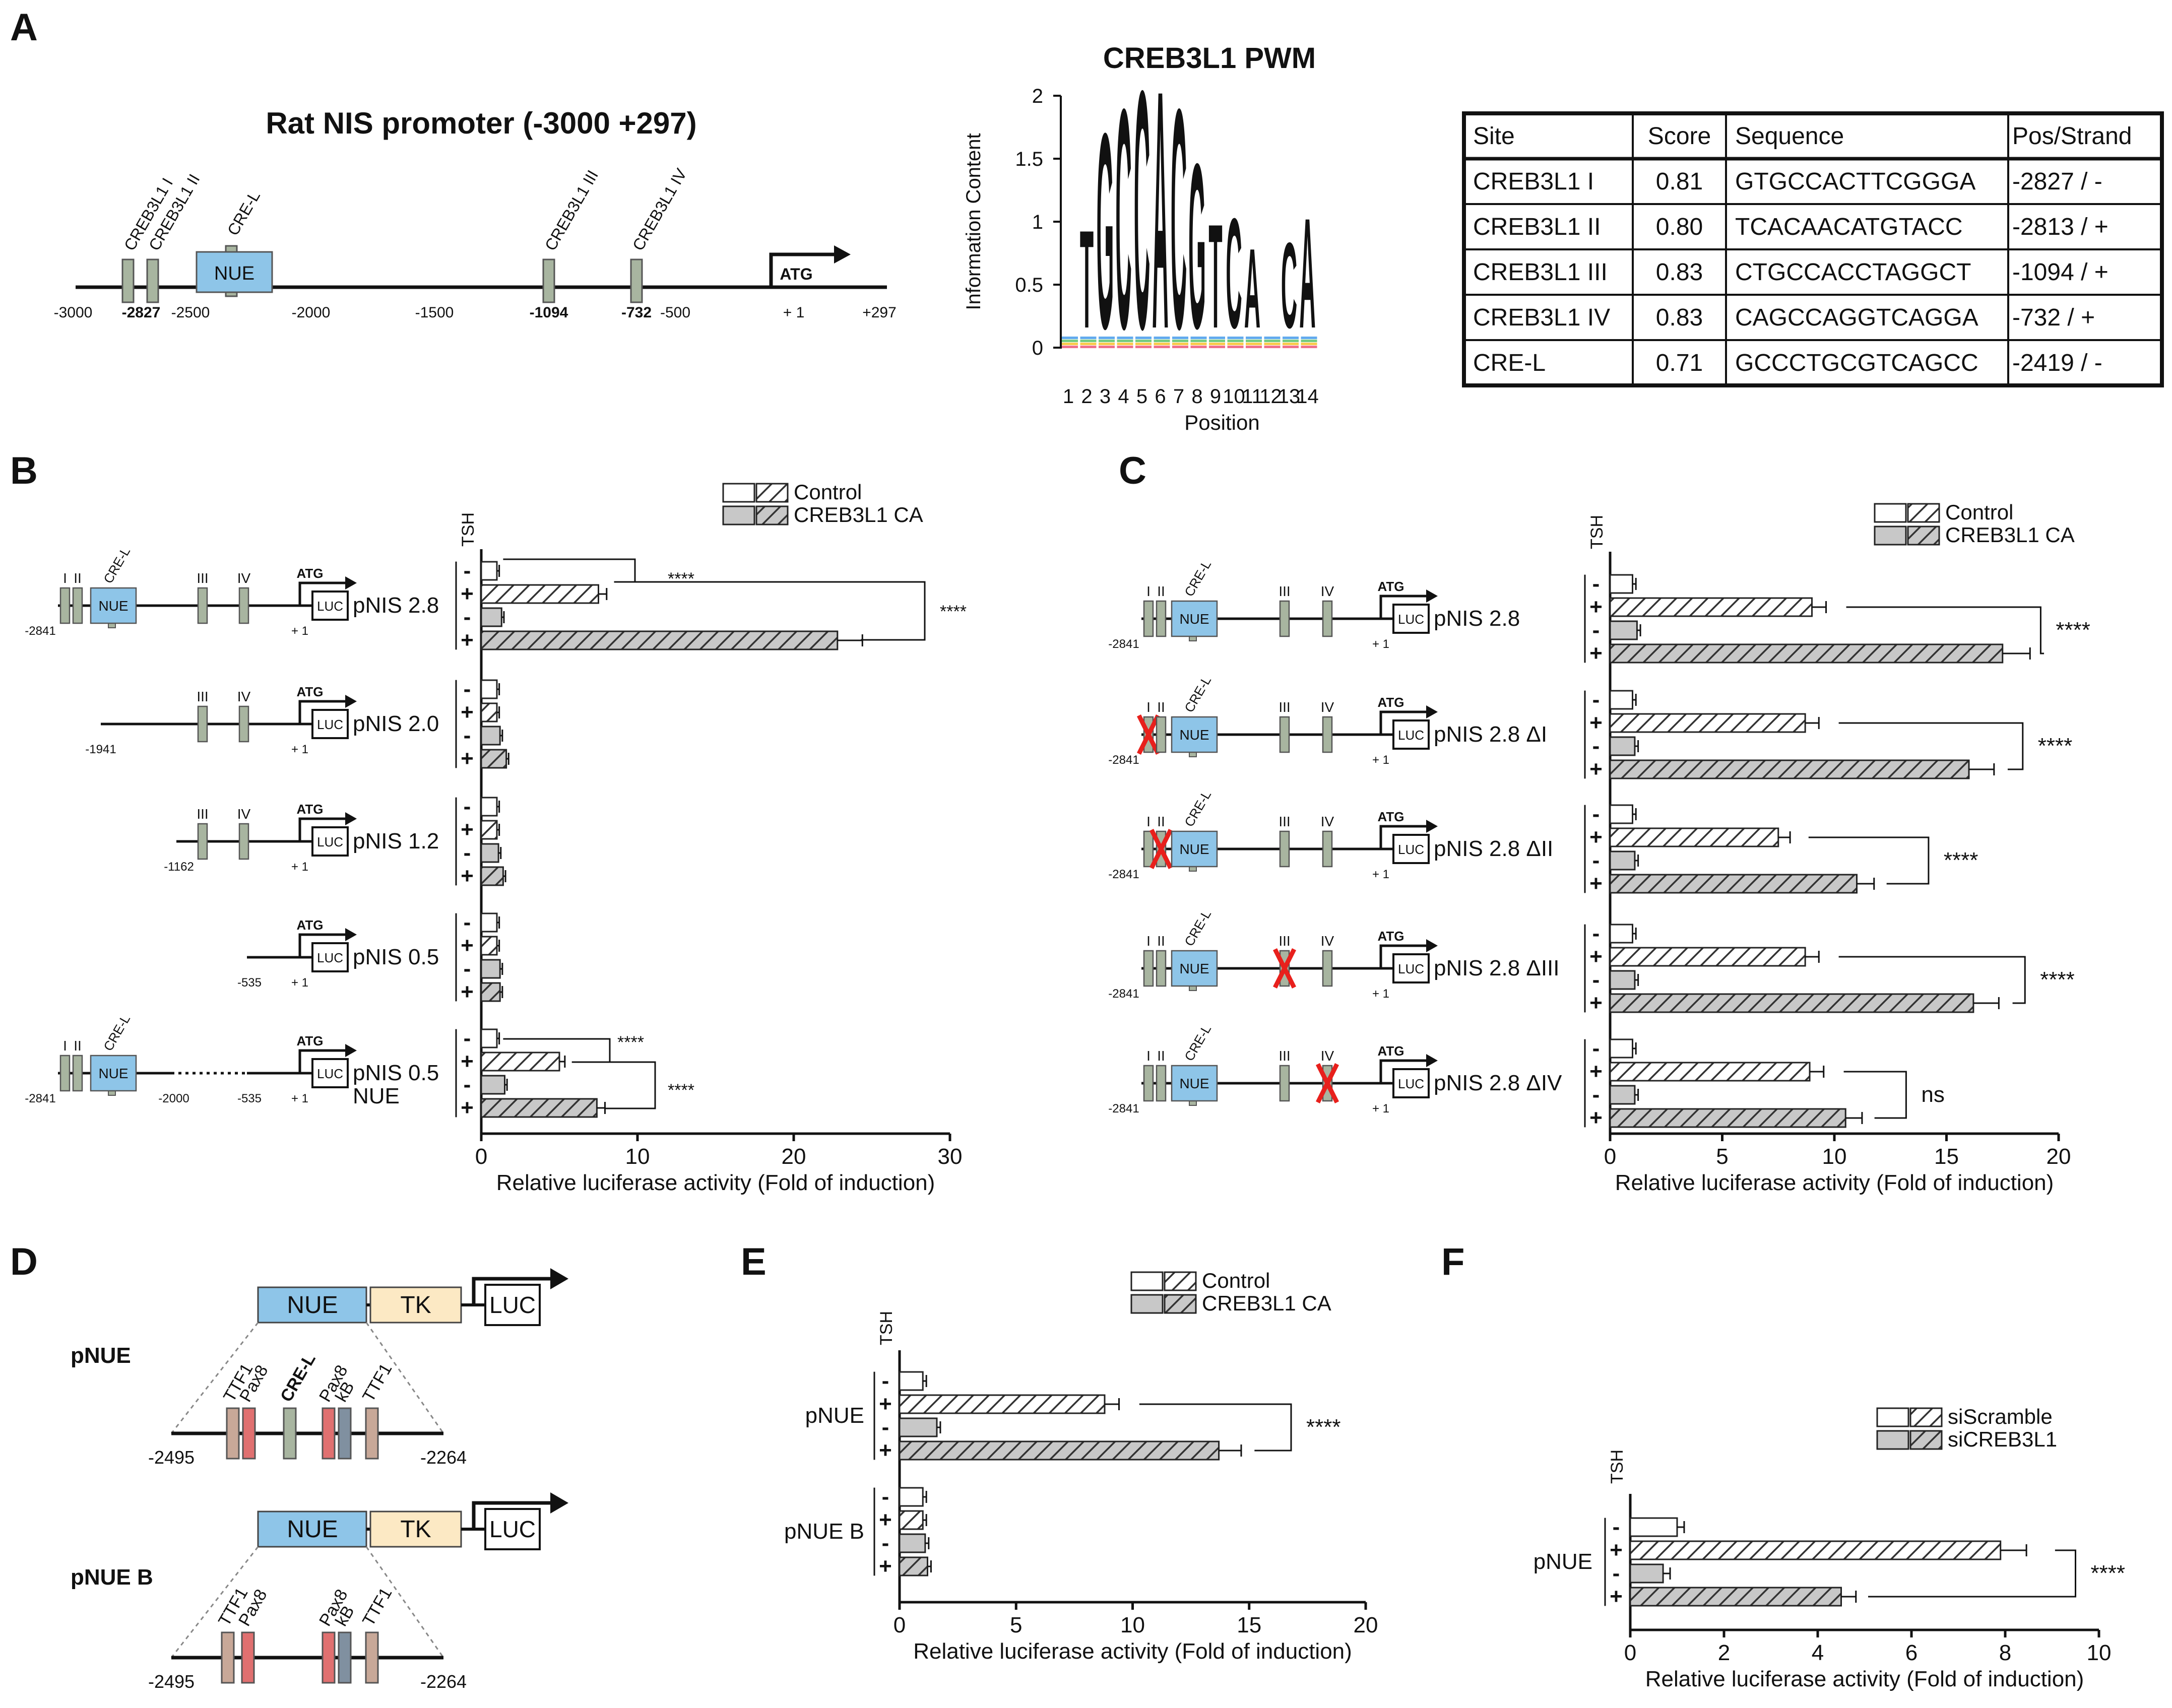 This screenshot has width=2172, height=1708. What do you see at coordinates (1285, 969) in the screenshot?
I see `deletion-mark` at bounding box center [1285, 969].